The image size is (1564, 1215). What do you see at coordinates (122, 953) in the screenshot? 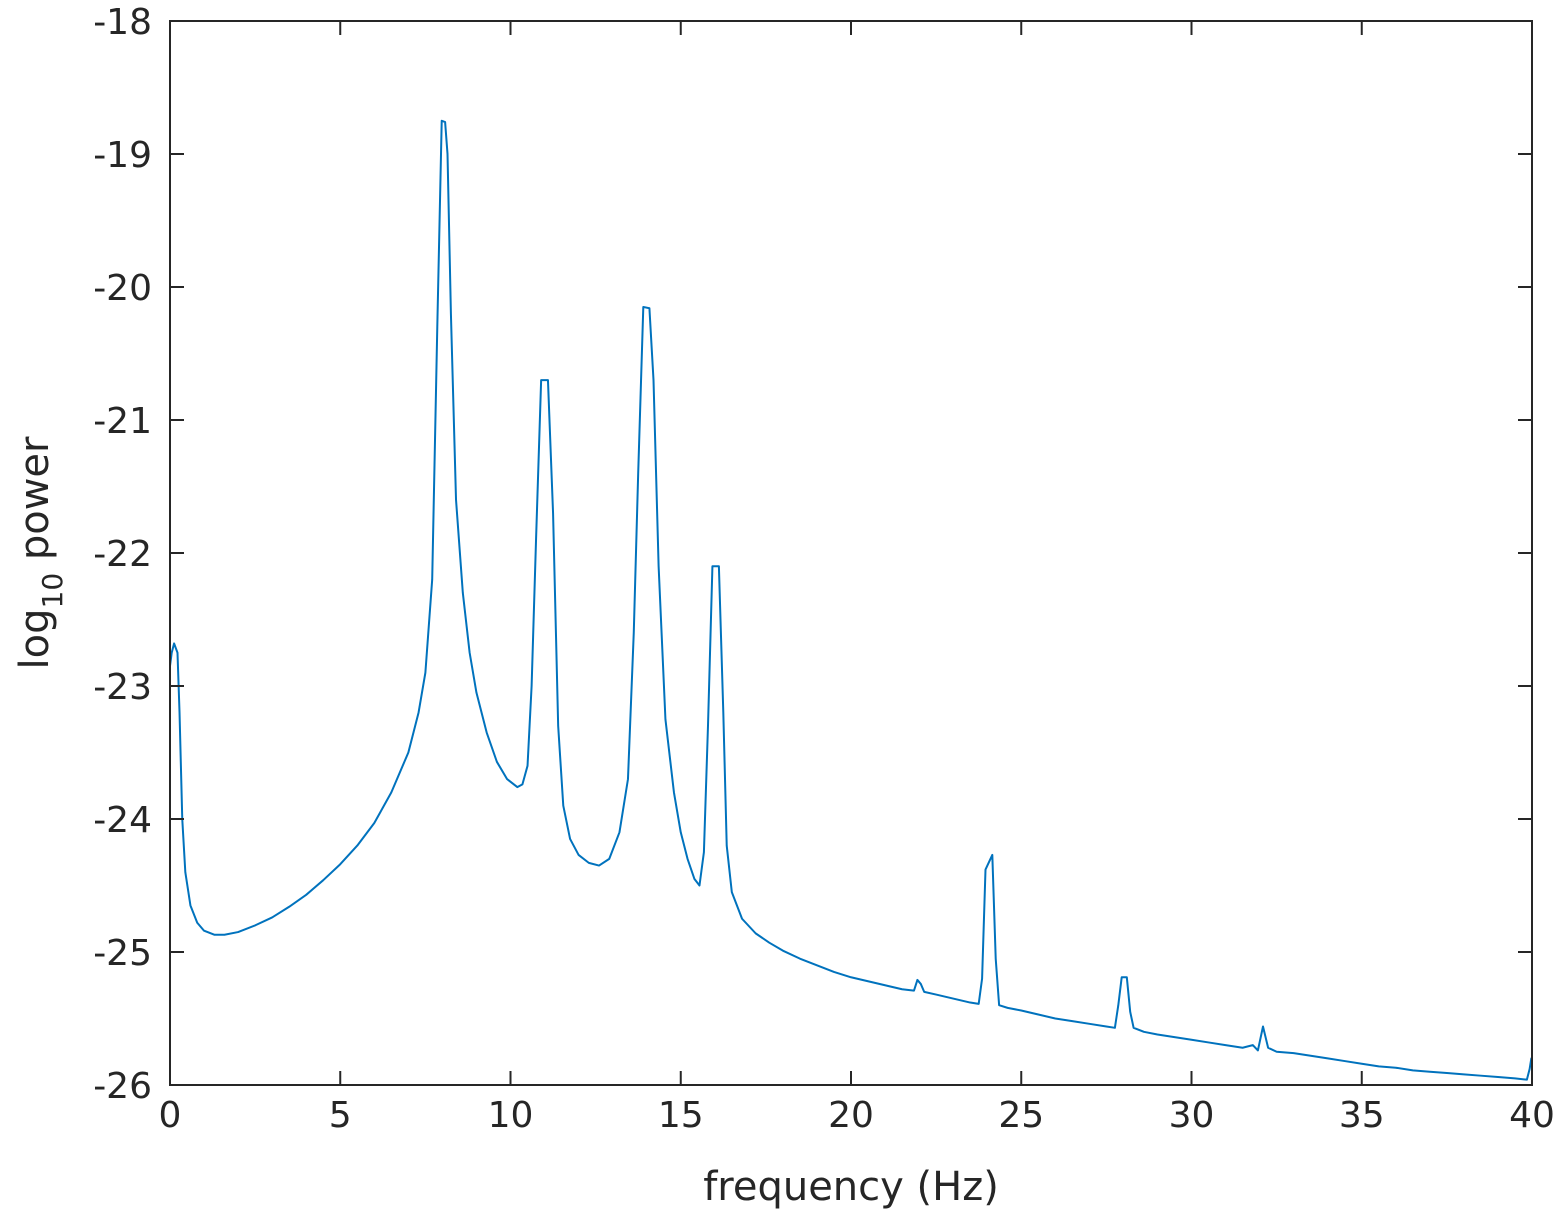
I see `y-tick-label: -25` at bounding box center [122, 953].